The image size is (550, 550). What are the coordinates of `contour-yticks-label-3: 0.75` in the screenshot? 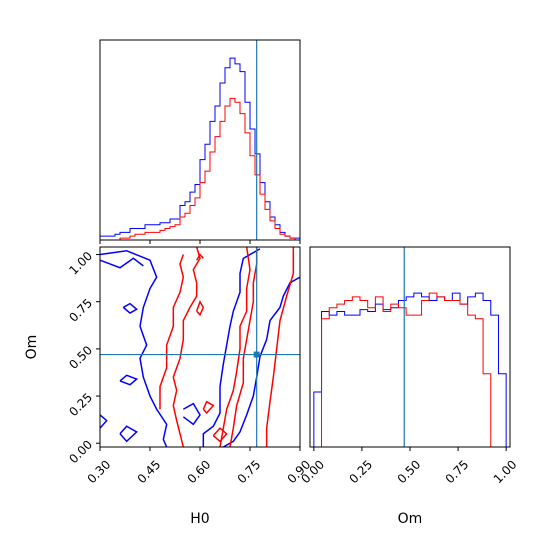 It's located at (80, 310).